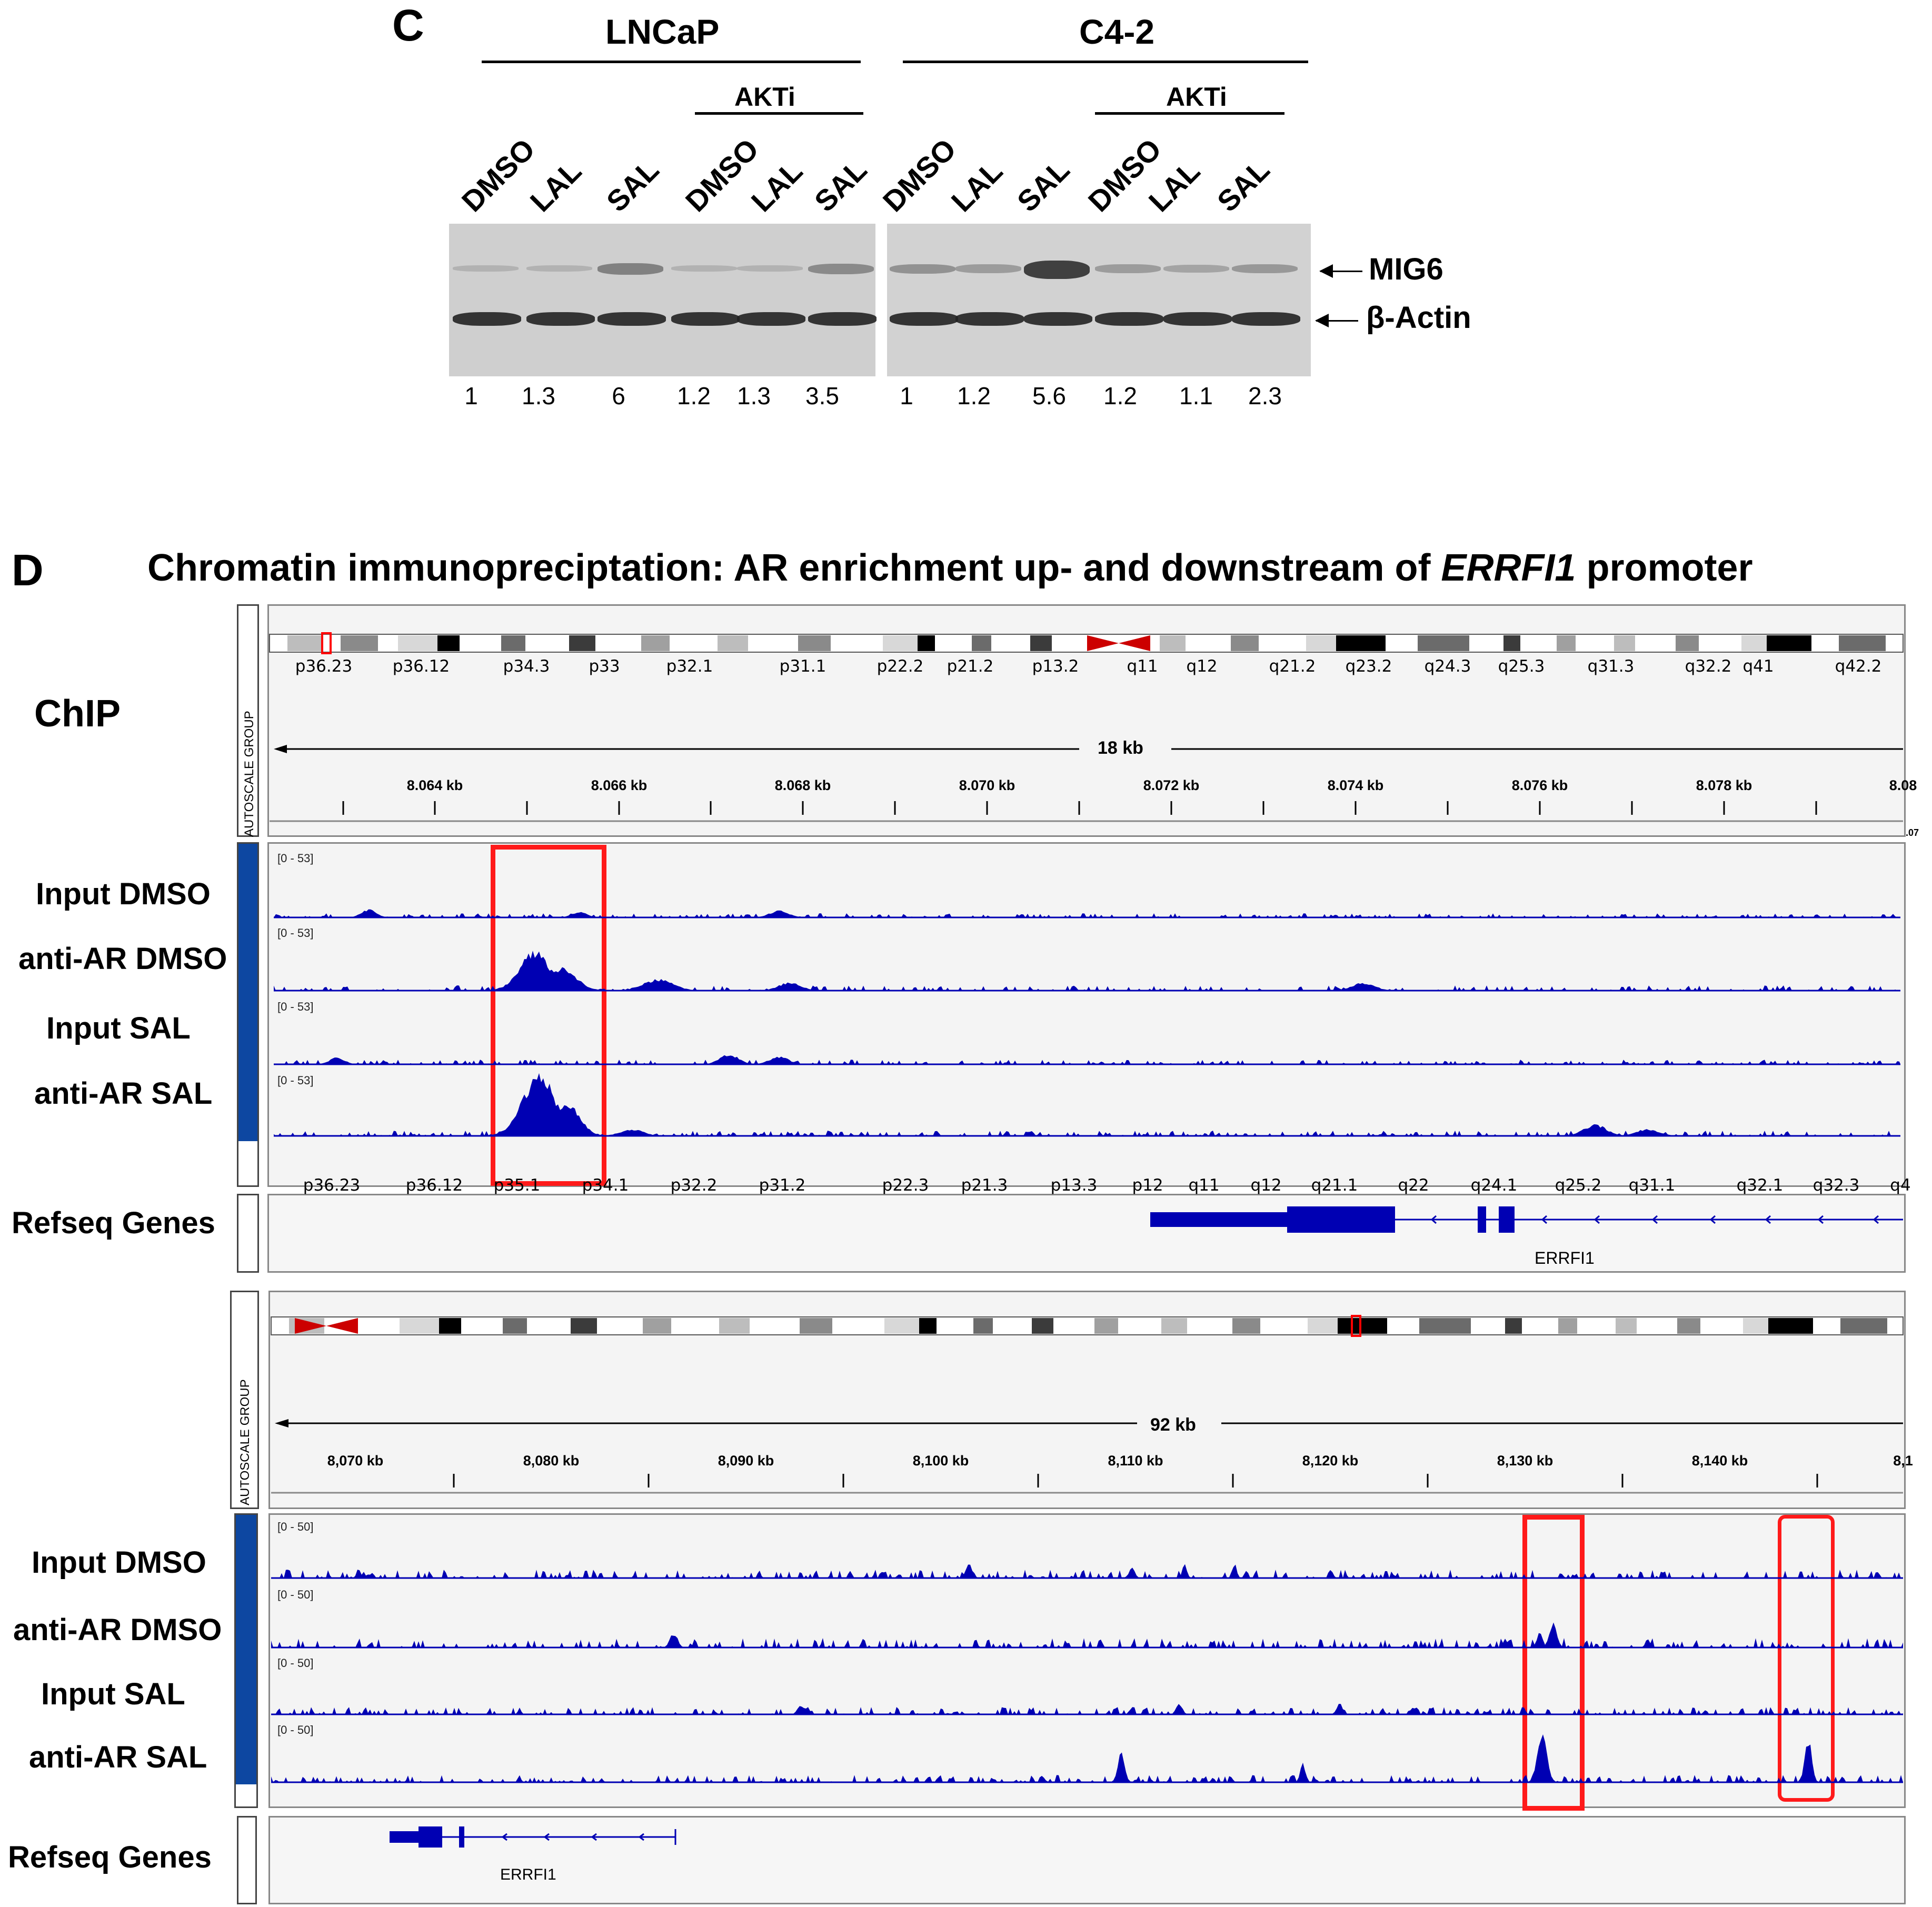 Image resolution: width=1932 pixels, height=1907 pixels. I want to click on v1-gene-utr, so click(1218, 1219).